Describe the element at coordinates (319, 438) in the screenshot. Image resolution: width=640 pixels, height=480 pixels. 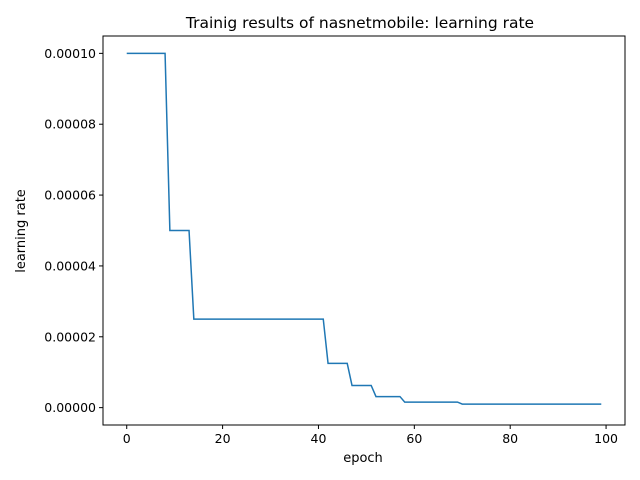
I see `x-tick-label: 40` at that location.